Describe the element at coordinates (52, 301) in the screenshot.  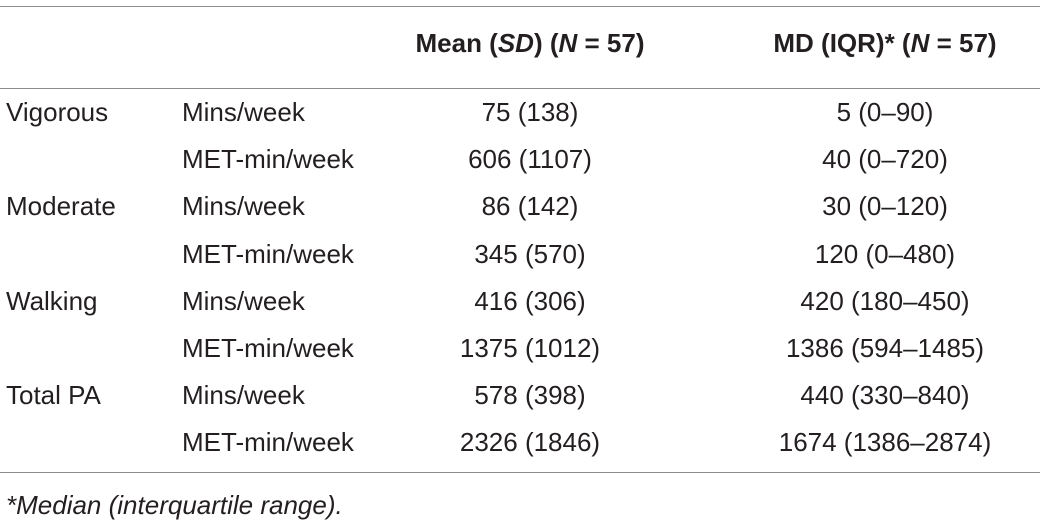
I see `row-category: Walking` at that location.